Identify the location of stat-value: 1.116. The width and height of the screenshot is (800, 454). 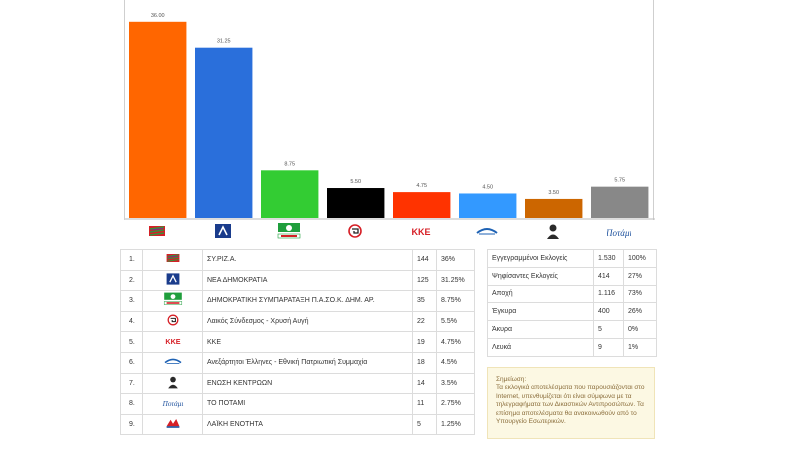
(608, 294).